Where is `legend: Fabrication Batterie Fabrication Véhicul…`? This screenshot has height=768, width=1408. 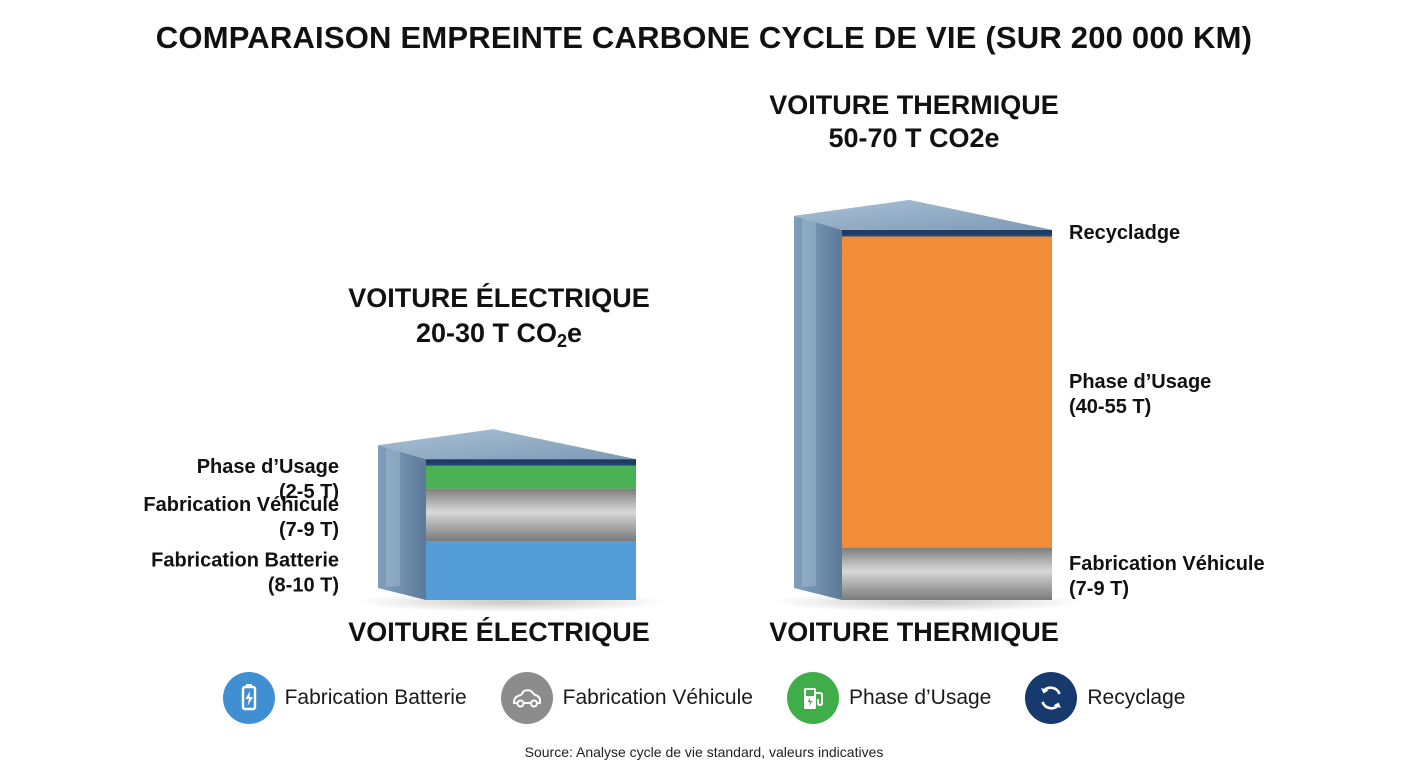
legend: Fabrication Batterie Fabrication Véhicul… is located at coordinates (704, 698).